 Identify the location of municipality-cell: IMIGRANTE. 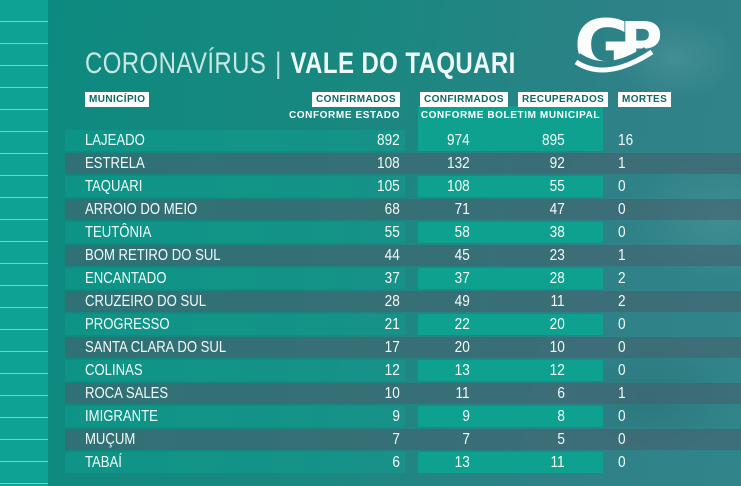
(121, 416).